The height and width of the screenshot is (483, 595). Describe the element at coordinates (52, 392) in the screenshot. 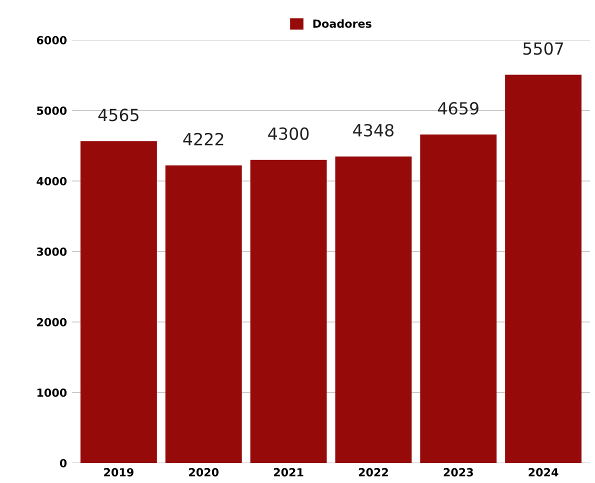

I see `y-tick-label: 1000` at that location.